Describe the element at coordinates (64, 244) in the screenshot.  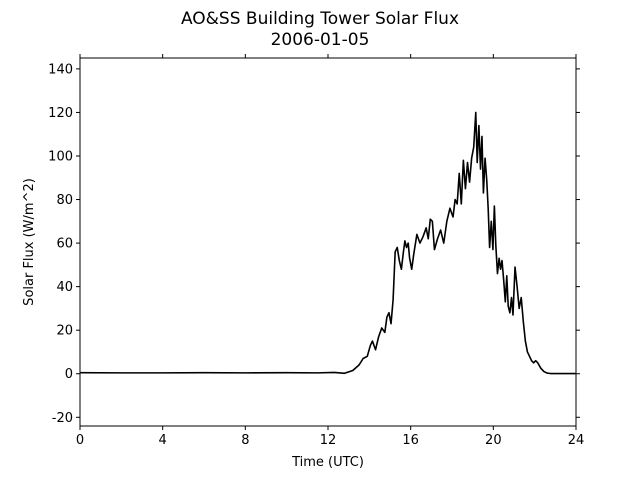
I see `y-tick-label: 60` at that location.